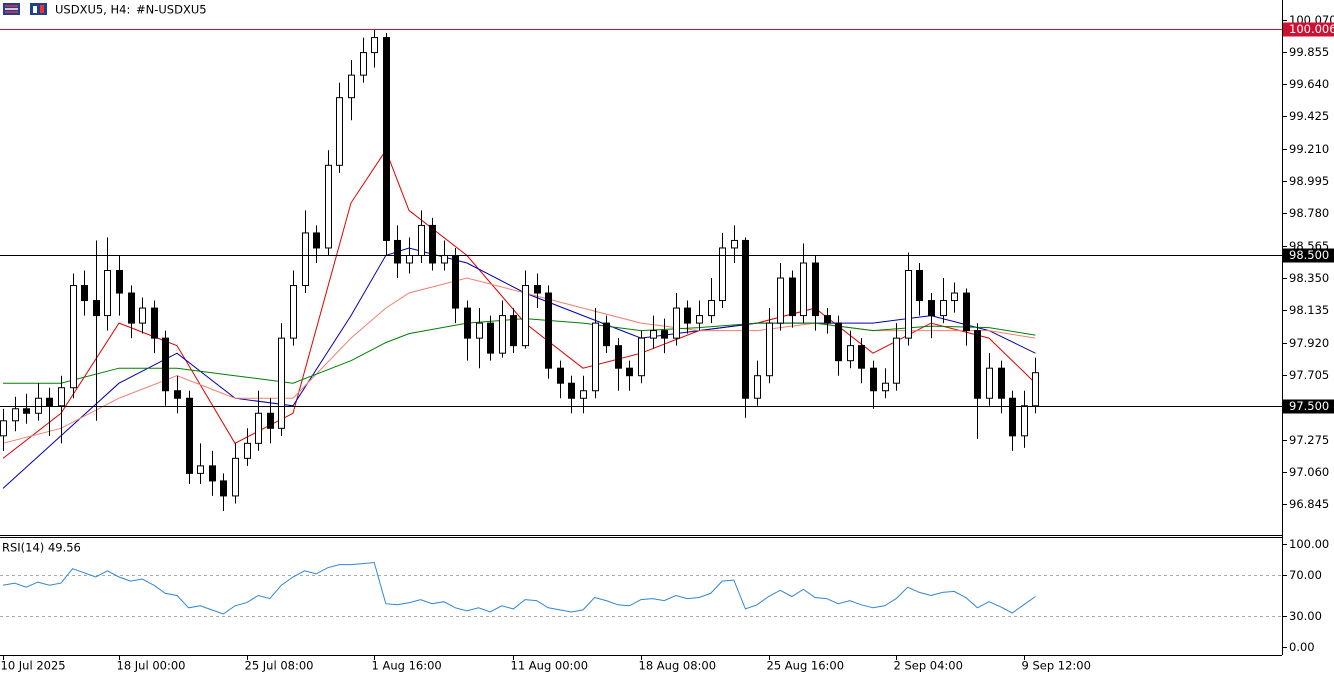 The height and width of the screenshot is (674, 1334). Describe the element at coordinates (1305, 575) in the screenshot. I see `y-tick-label: 70.00` at that location.